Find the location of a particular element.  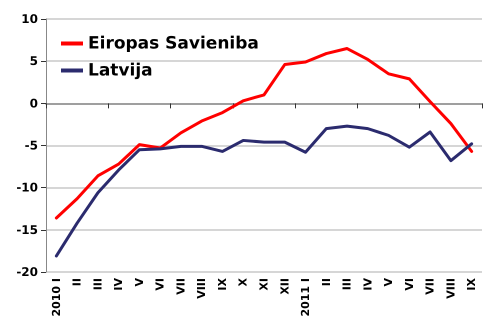

y-tick-label: -15 is located at coordinates (27, 229).